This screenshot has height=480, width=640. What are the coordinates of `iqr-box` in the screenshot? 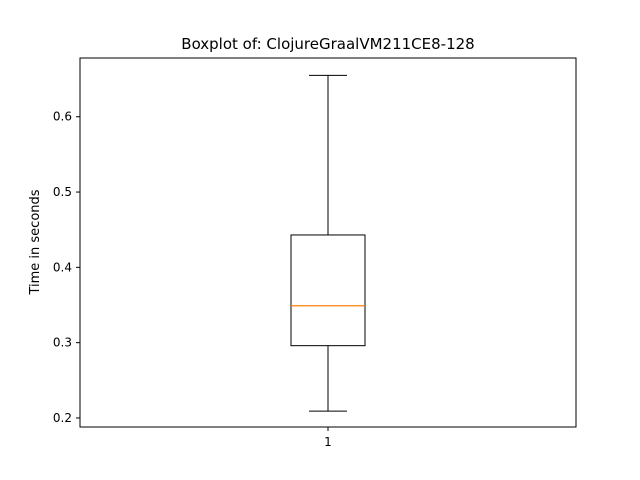 It's located at (328, 290).